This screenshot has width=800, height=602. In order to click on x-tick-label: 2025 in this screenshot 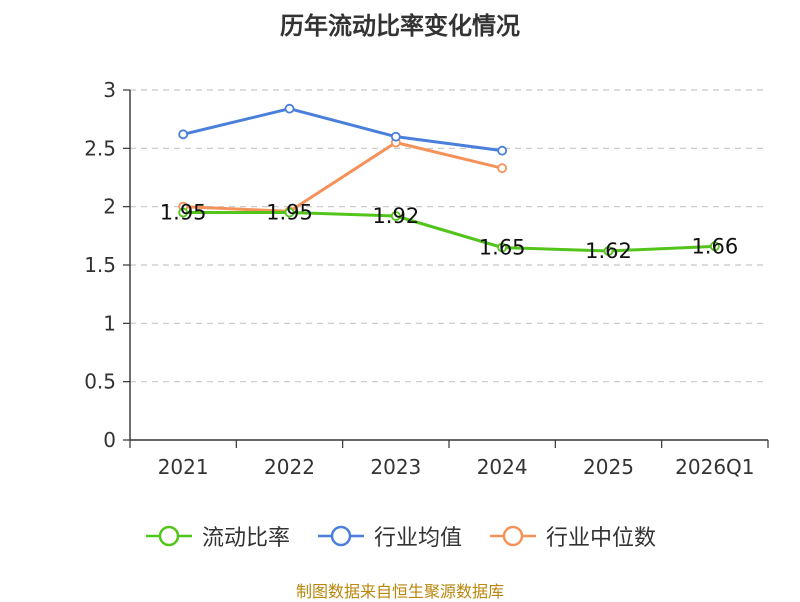, I will do `click(608, 467)`.